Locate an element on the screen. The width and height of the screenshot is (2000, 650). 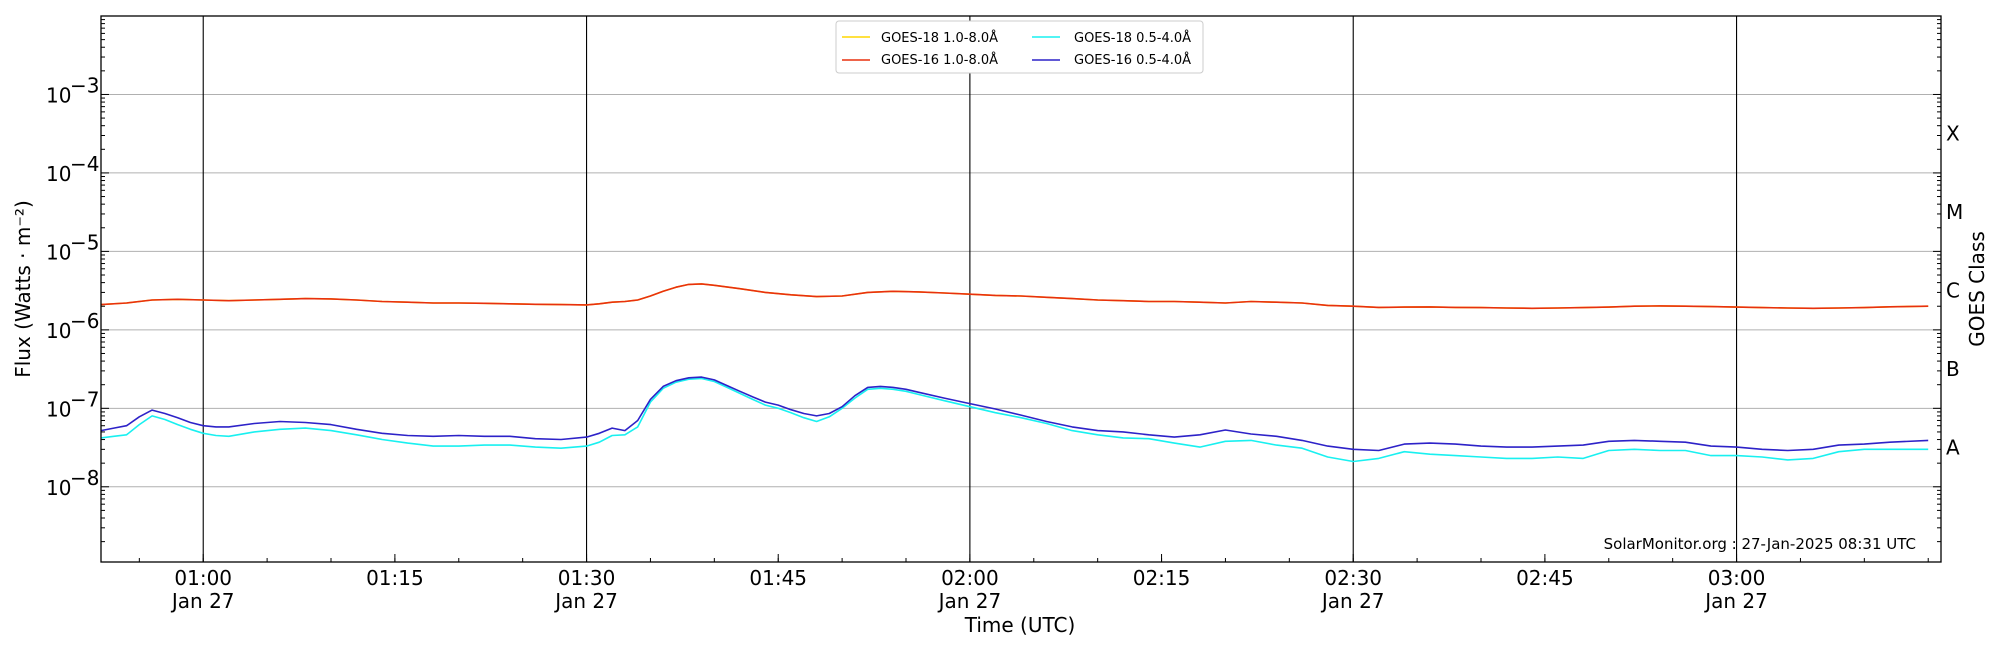
y-tick-label-5: 10⁻³ is located at coordinates (72, 90).